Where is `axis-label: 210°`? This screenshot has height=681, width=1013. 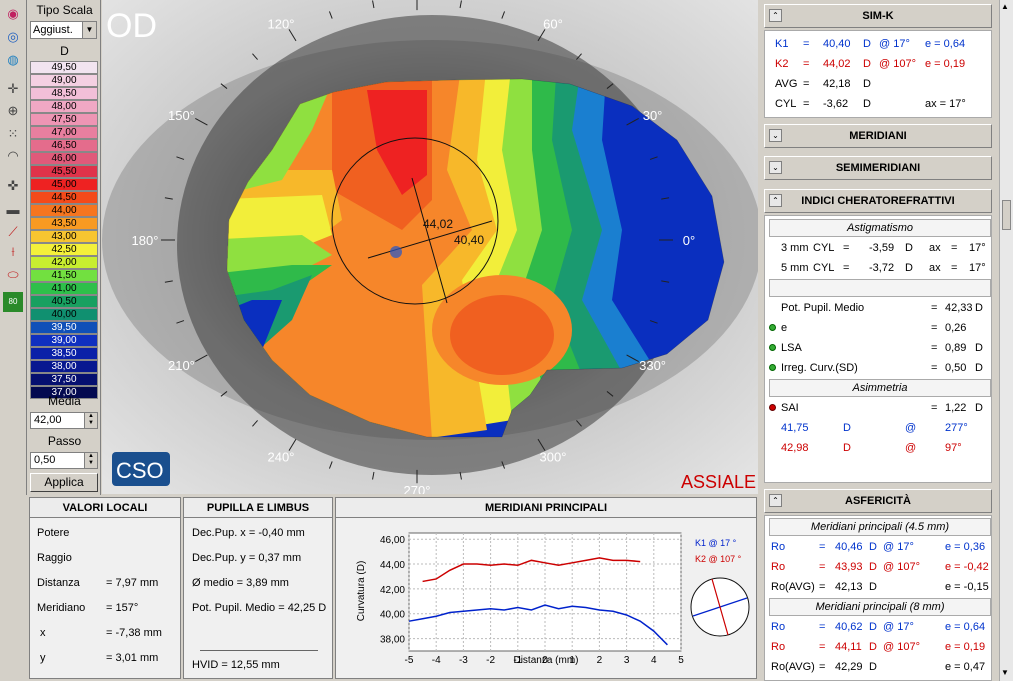
axis-label: 210° is located at coordinates (181, 365).